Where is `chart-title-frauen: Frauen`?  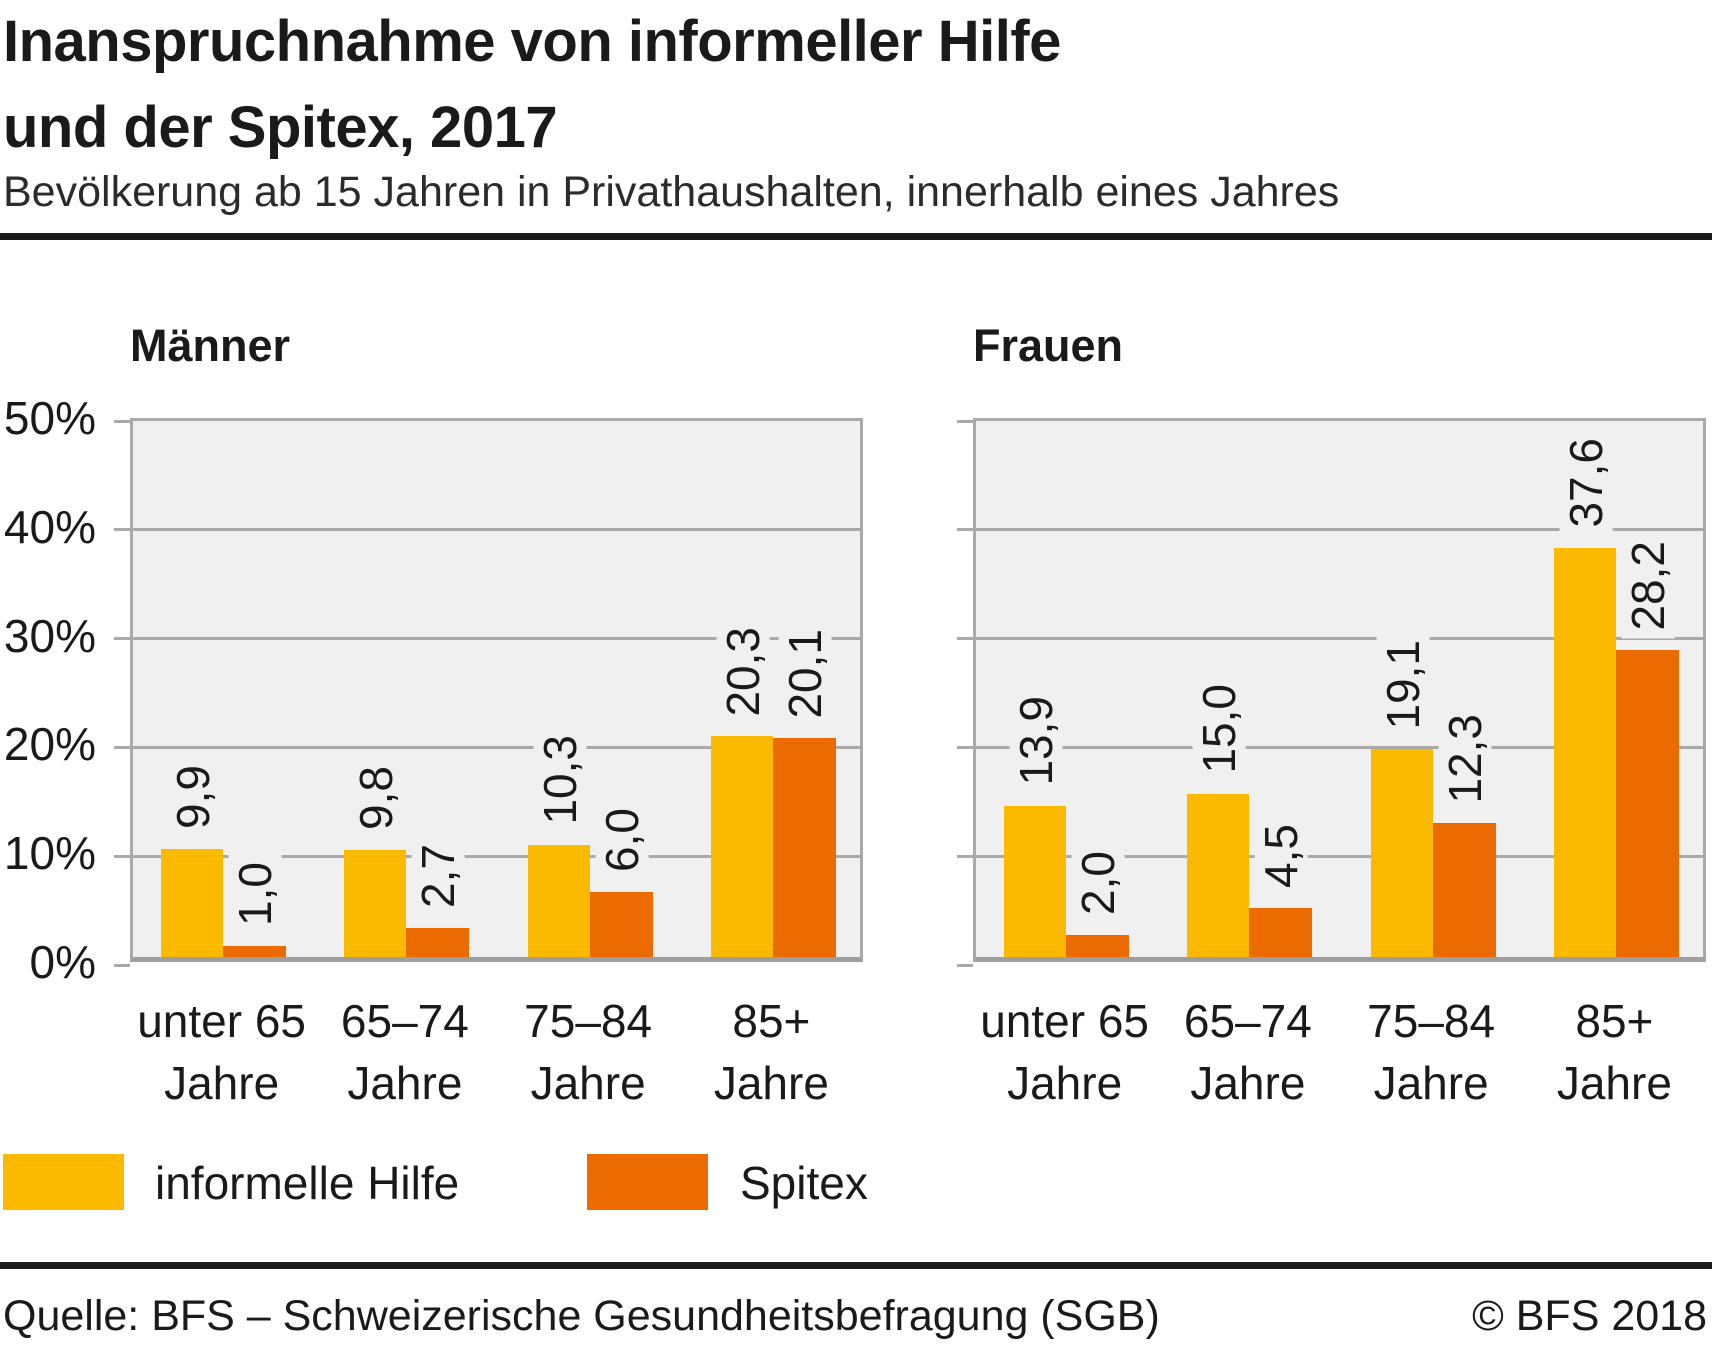
chart-title-frauen: Frauen is located at coordinates (1048, 345).